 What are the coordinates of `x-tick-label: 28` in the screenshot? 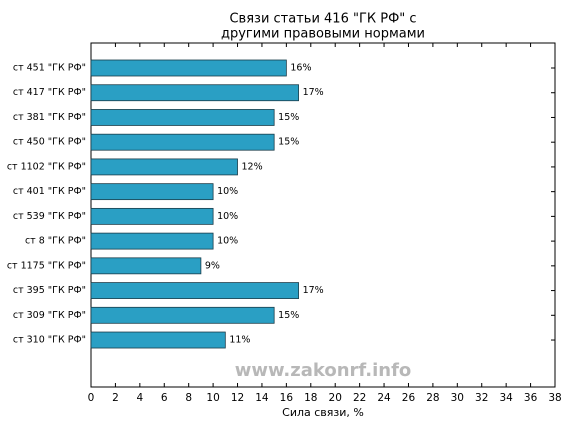 It's located at (432, 398).